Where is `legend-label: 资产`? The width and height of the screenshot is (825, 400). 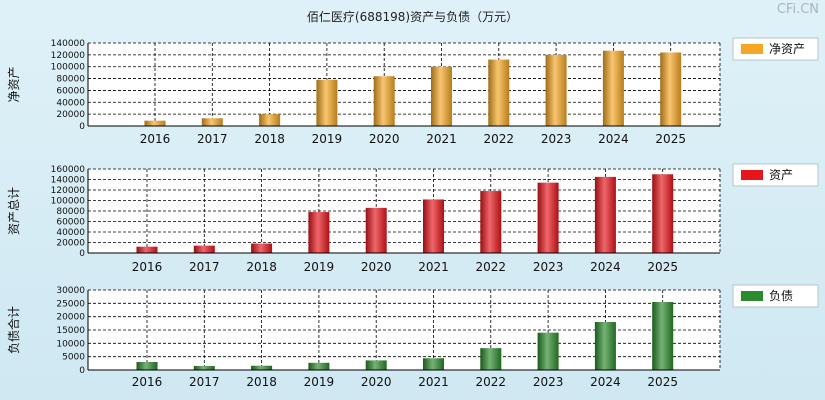
legend-label: 资产 is located at coordinates (781, 175).